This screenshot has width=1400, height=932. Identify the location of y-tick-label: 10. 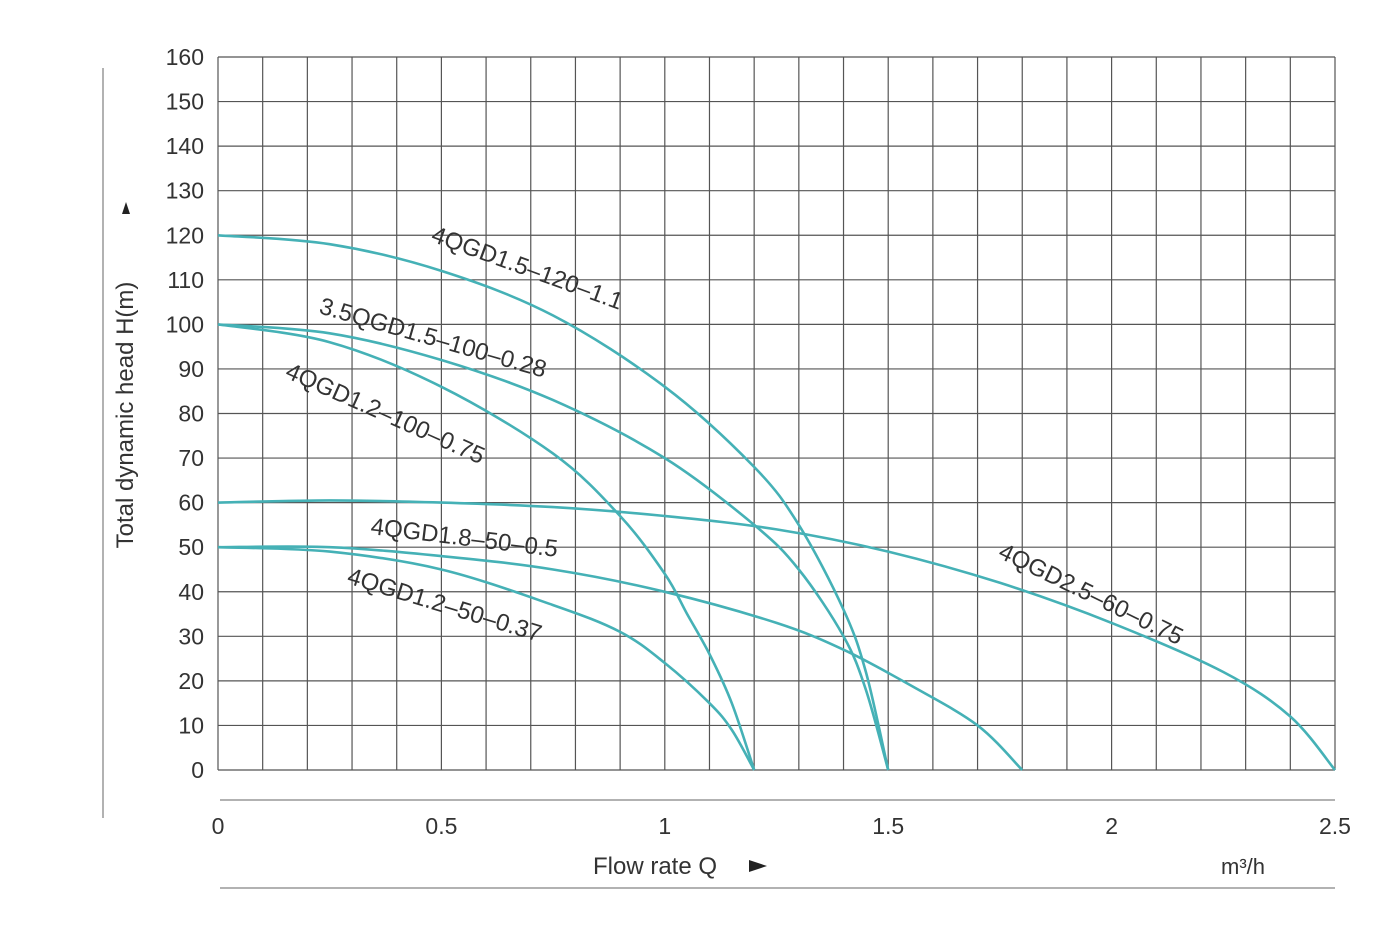
(191, 725).